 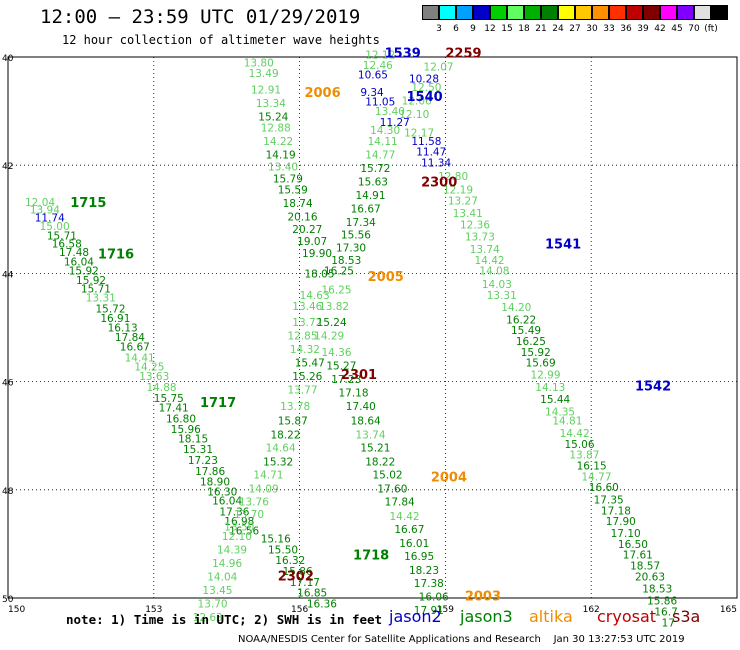 I want to click on legend-tick-label: 27, so click(x=575, y=29).